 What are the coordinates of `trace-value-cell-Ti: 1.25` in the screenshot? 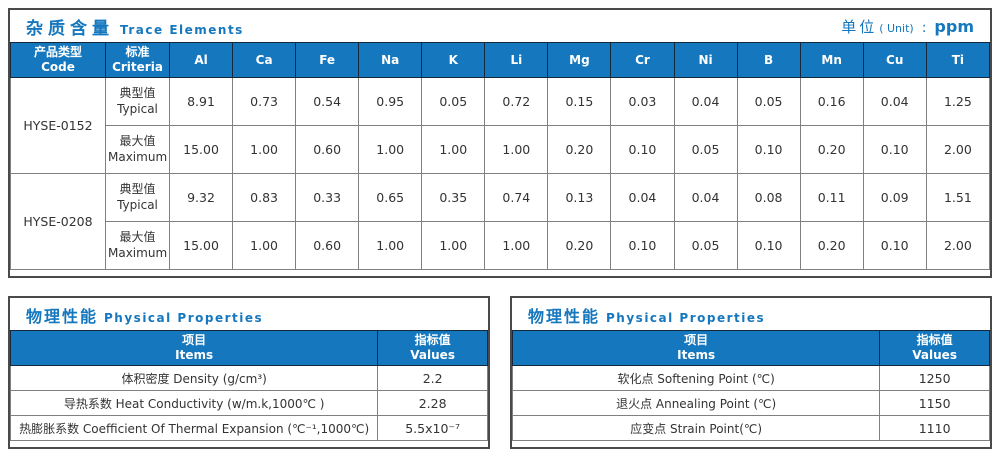 It's located at (958, 101).